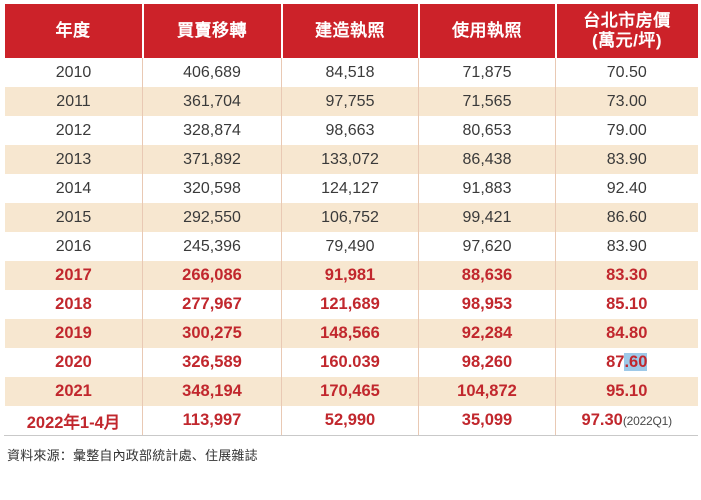 The image size is (701, 500). Describe the element at coordinates (627, 333) in the screenshot. I see `cell-taipei-price: 84.80` at that location.